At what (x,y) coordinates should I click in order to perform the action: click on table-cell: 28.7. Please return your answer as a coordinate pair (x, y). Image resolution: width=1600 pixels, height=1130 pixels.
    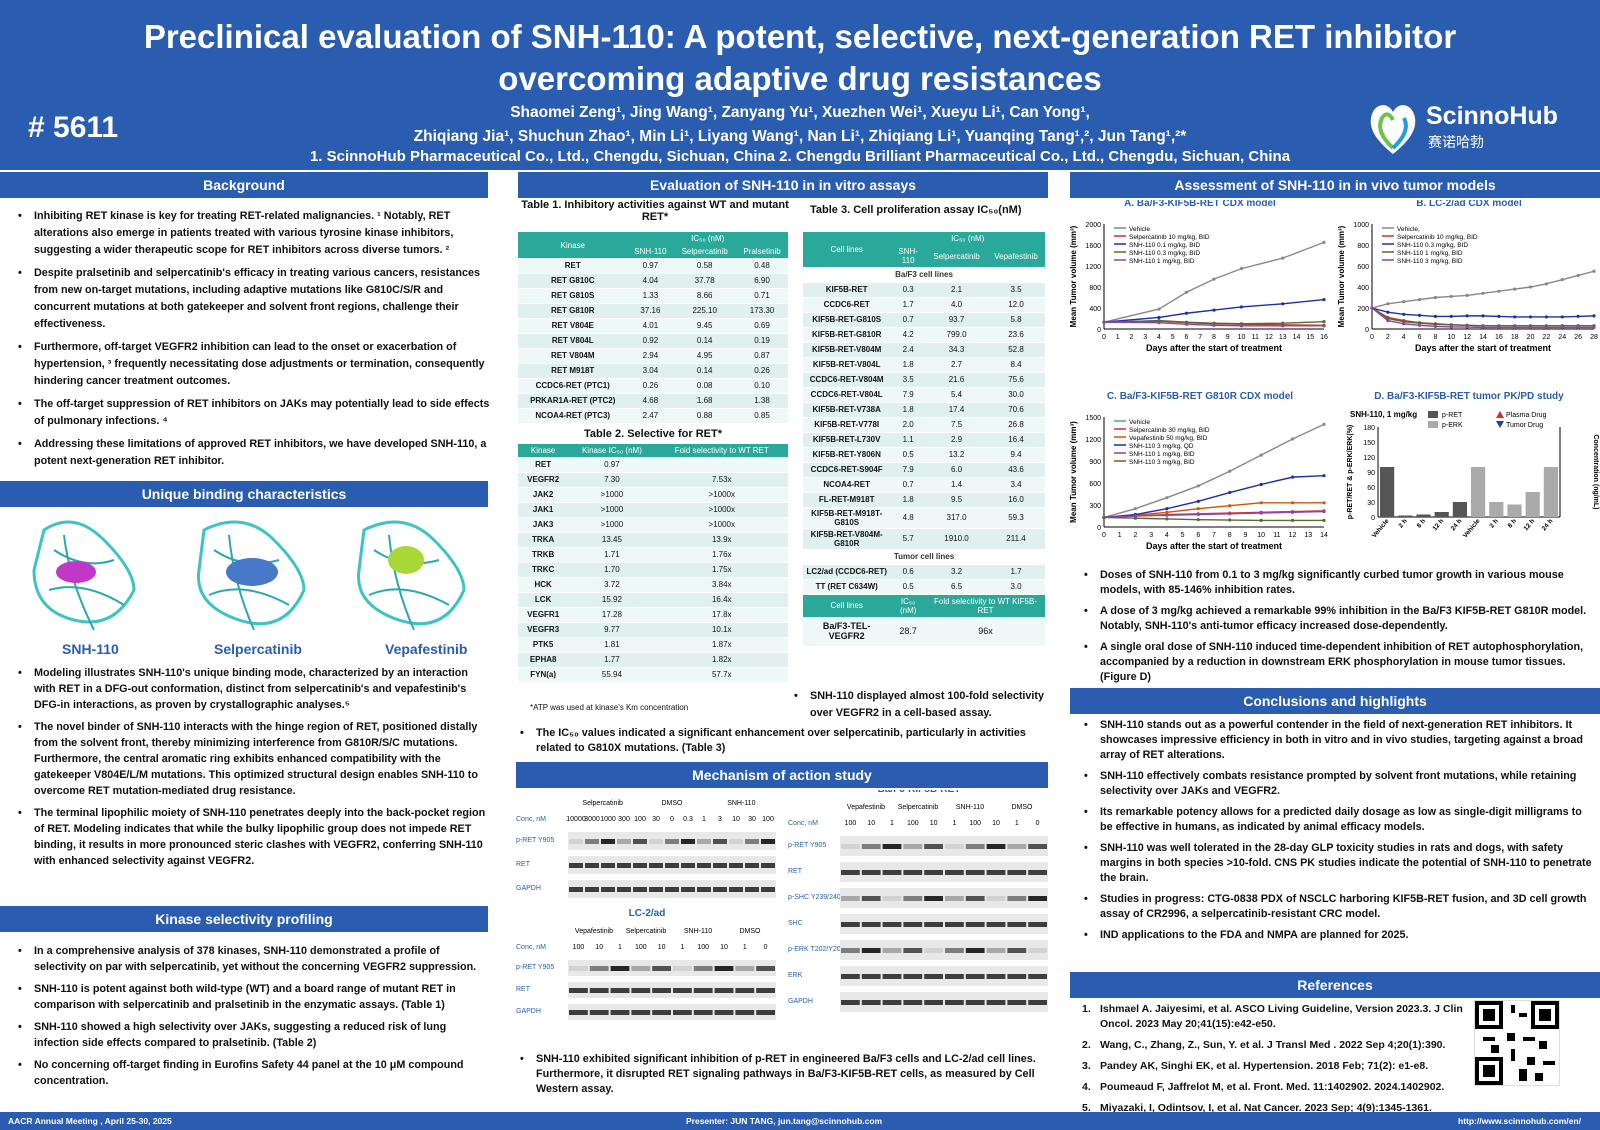
    Looking at the image, I should click on (908, 631).